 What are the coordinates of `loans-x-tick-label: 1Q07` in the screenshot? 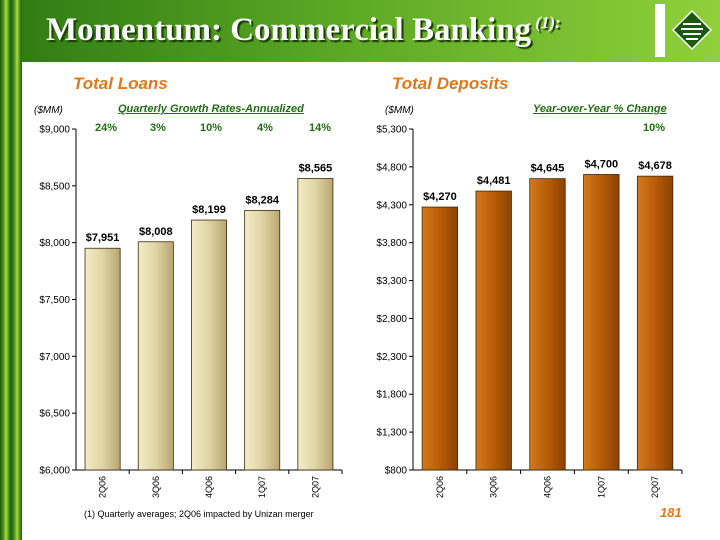 It's located at (262, 487).